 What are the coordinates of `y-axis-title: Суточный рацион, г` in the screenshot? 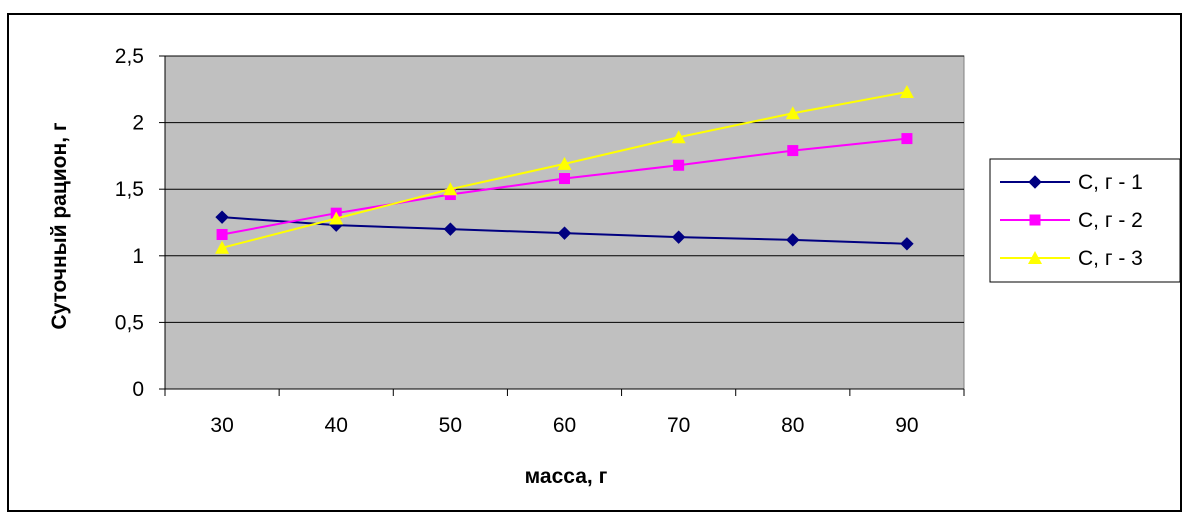 It's located at (59, 225).